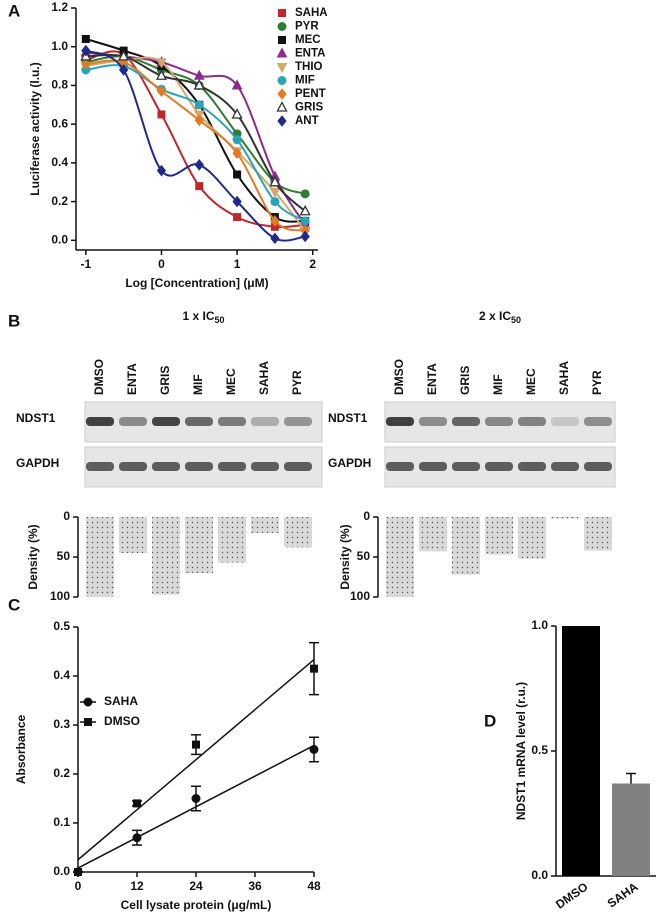 The width and height of the screenshot is (660, 918). I want to click on blot-title: 2 x IC50, so click(500, 317).